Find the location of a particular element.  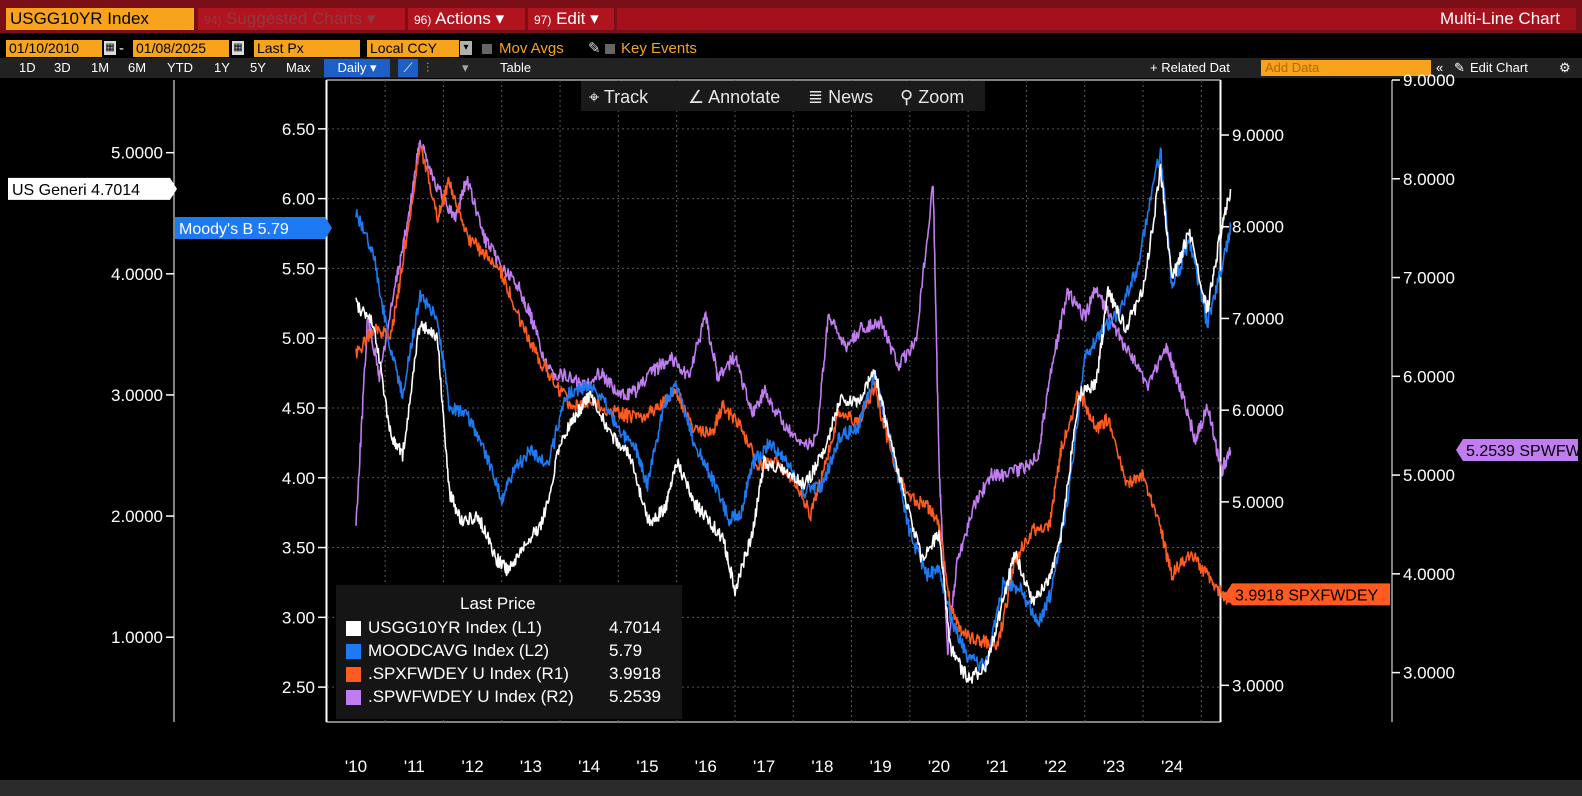

legend-title: Last Price is located at coordinates (498, 603).